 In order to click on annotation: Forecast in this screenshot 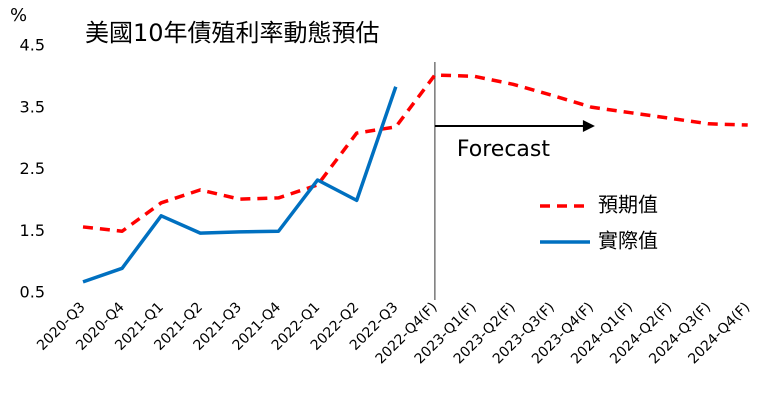, I will do `click(503, 149)`.